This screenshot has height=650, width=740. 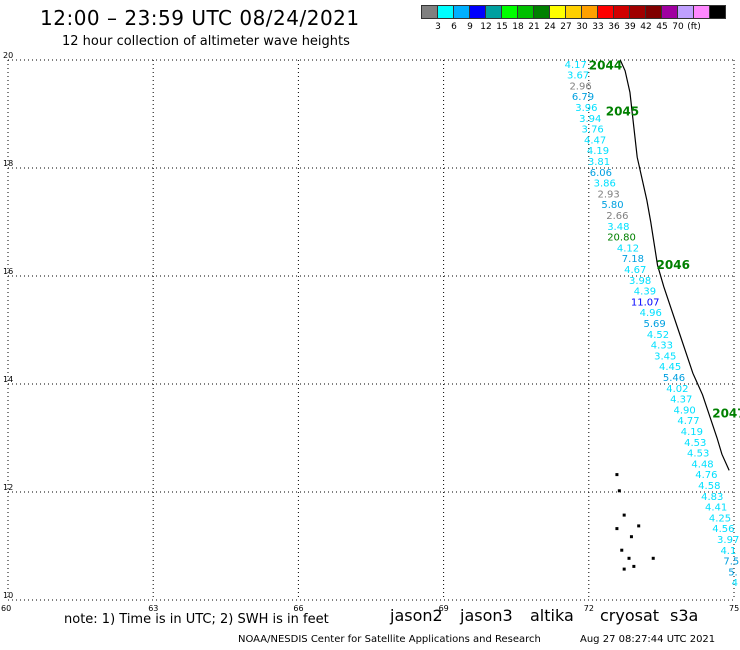 I want to click on india-west-coastline, so click(x=672, y=315).